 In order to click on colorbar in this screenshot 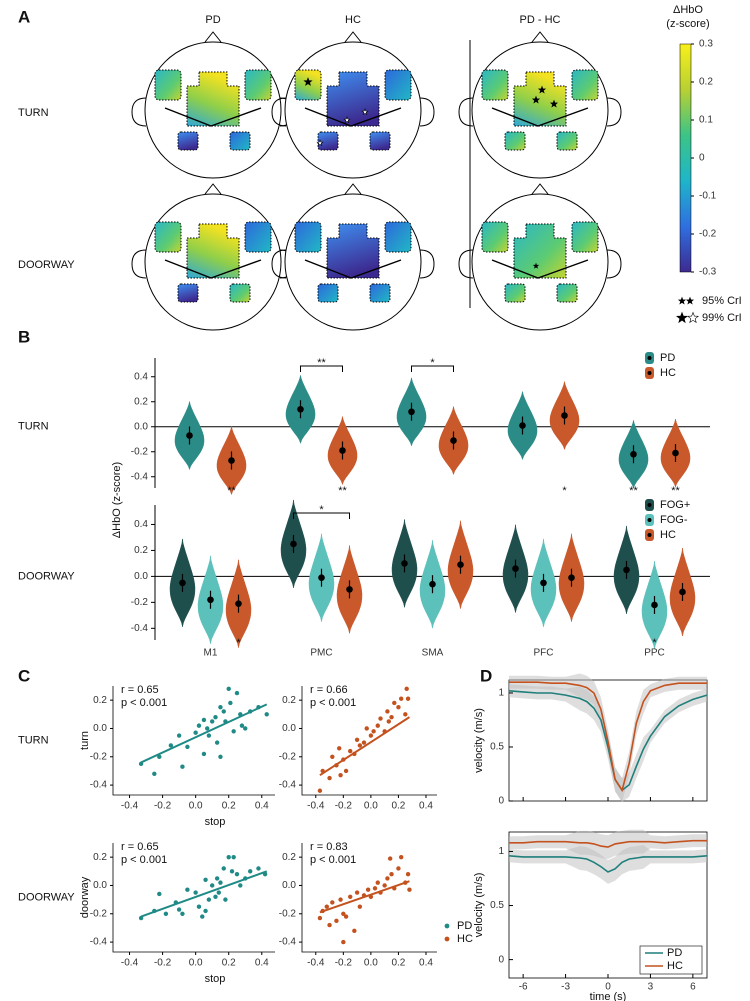, I will do `click(685, 158)`.